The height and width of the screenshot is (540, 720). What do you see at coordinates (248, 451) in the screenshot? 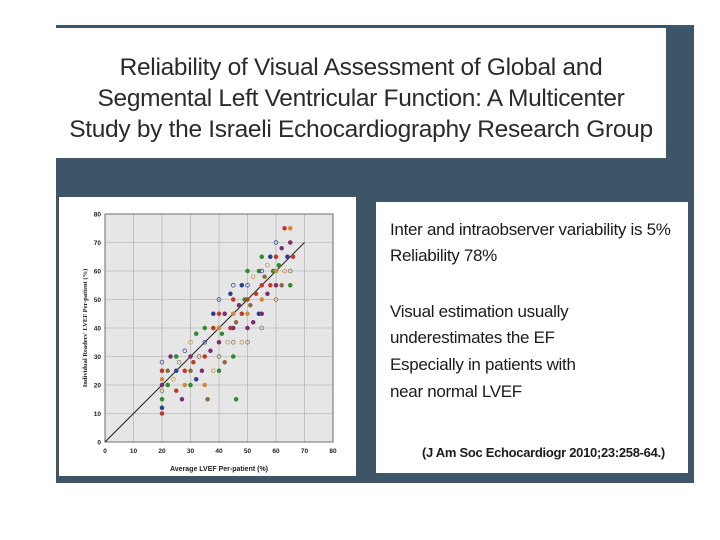
I see `x-tick-label: 50` at bounding box center [248, 451].